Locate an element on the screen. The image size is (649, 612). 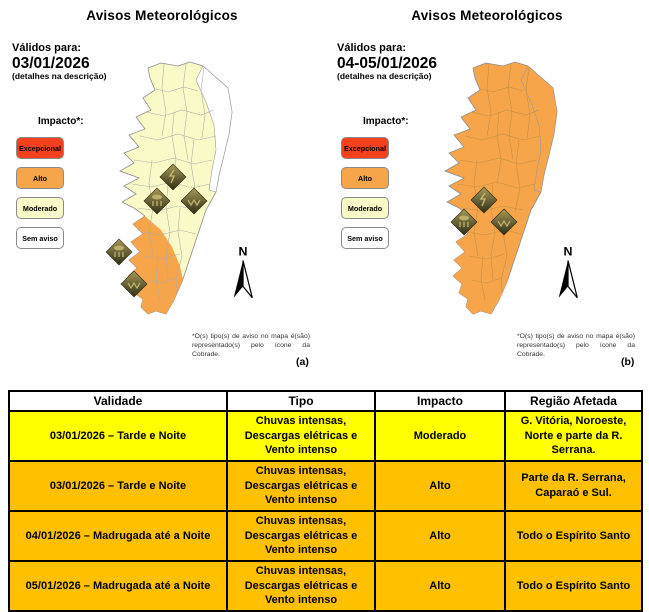
figure-caption-a: (a) is located at coordinates (302, 362).